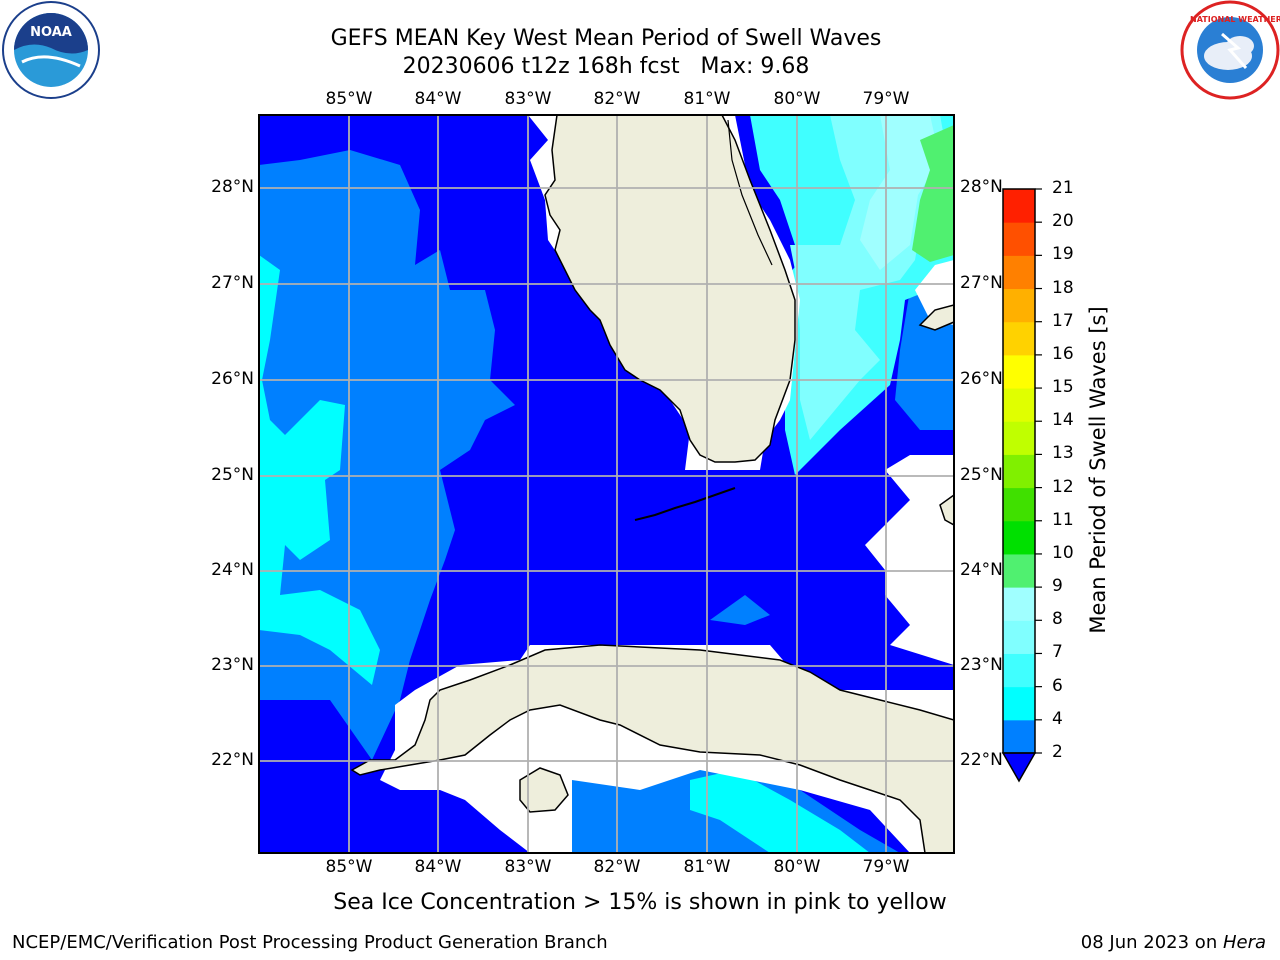 Image resolution: width=1280 pixels, height=960 pixels. What do you see at coordinates (232, 475) in the screenshot?
I see `lat-label-left-25n: 25°N` at bounding box center [232, 475].